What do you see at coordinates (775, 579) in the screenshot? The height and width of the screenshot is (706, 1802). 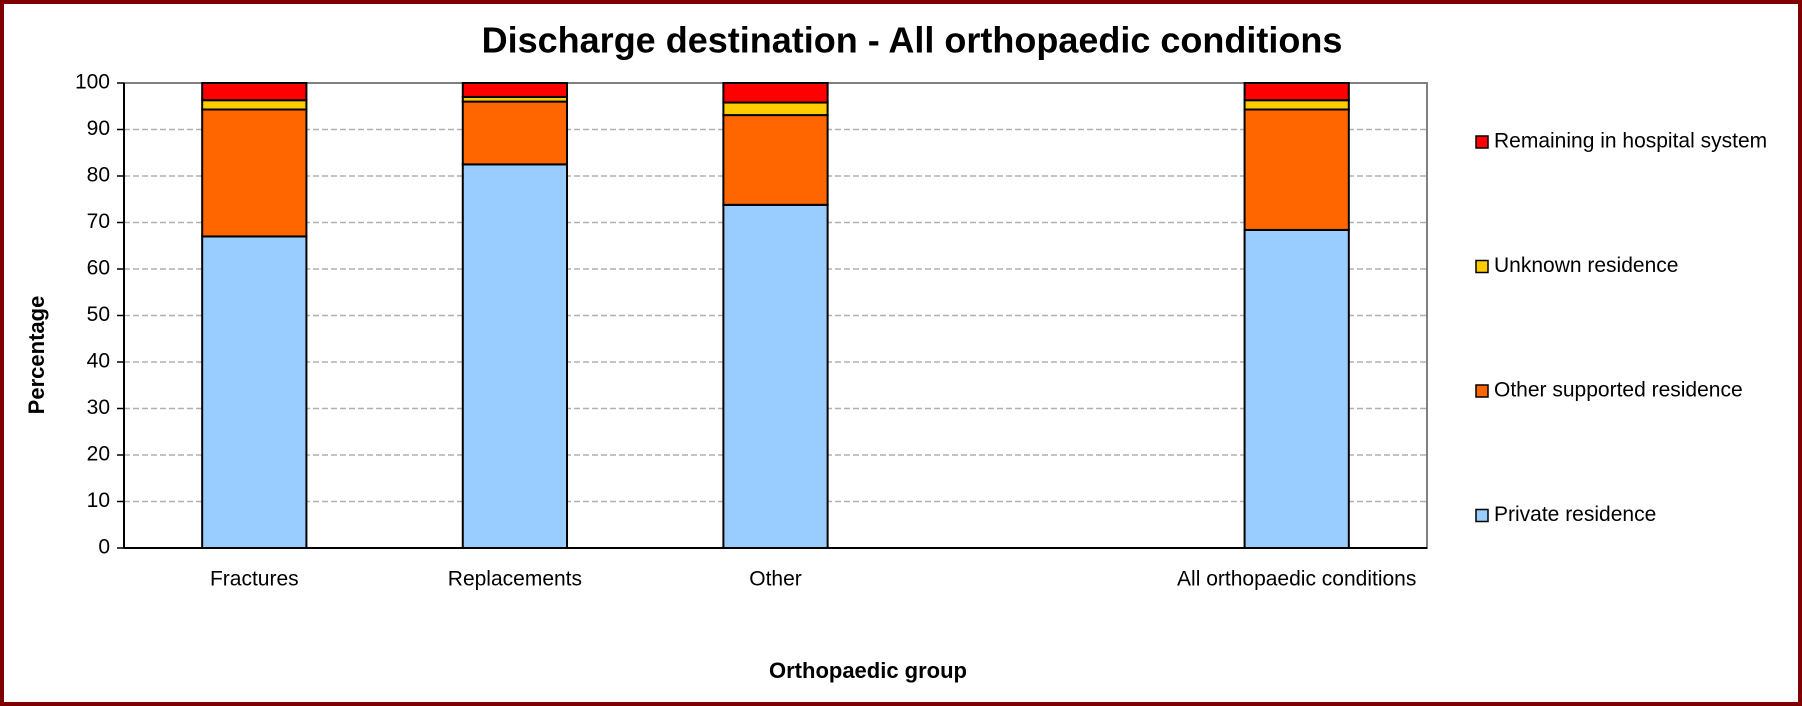 I see `x-tick-label: Other` at bounding box center [775, 579].